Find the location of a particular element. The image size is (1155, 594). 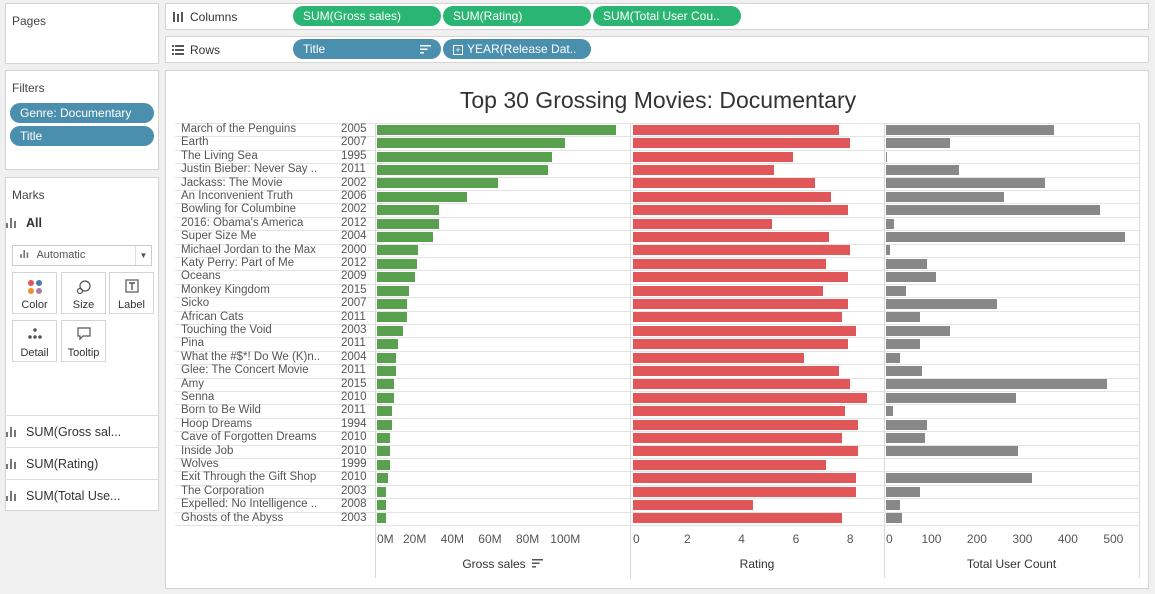

row-year-label: 1995 is located at coordinates (354, 155).